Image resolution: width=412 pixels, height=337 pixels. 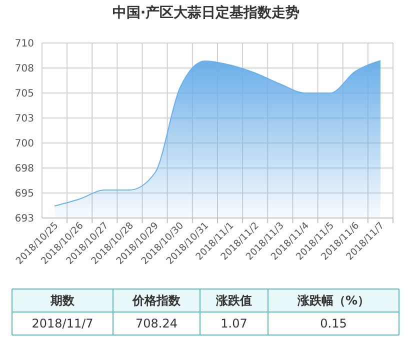 I want to click on text: 涨跌值, so click(x=233, y=301).